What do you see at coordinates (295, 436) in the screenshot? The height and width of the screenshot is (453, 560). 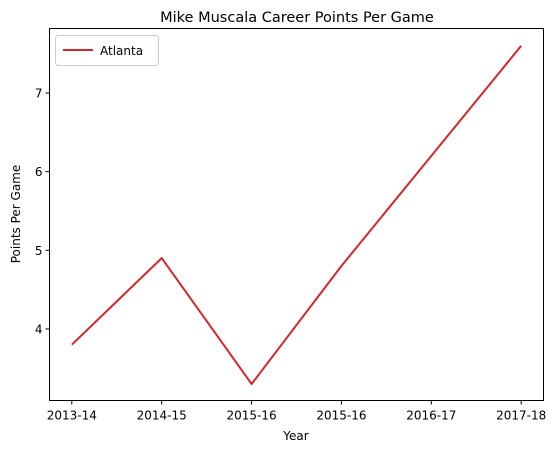 I see `x-axis-label: Year` at bounding box center [295, 436].